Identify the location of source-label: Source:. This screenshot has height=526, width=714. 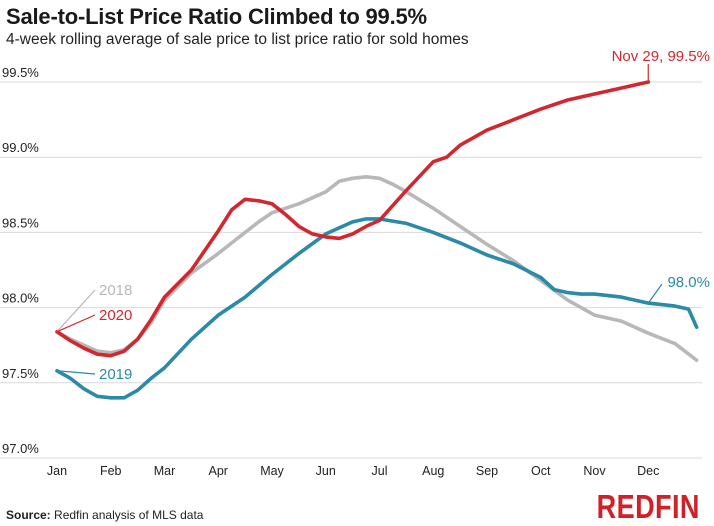
(28, 515).